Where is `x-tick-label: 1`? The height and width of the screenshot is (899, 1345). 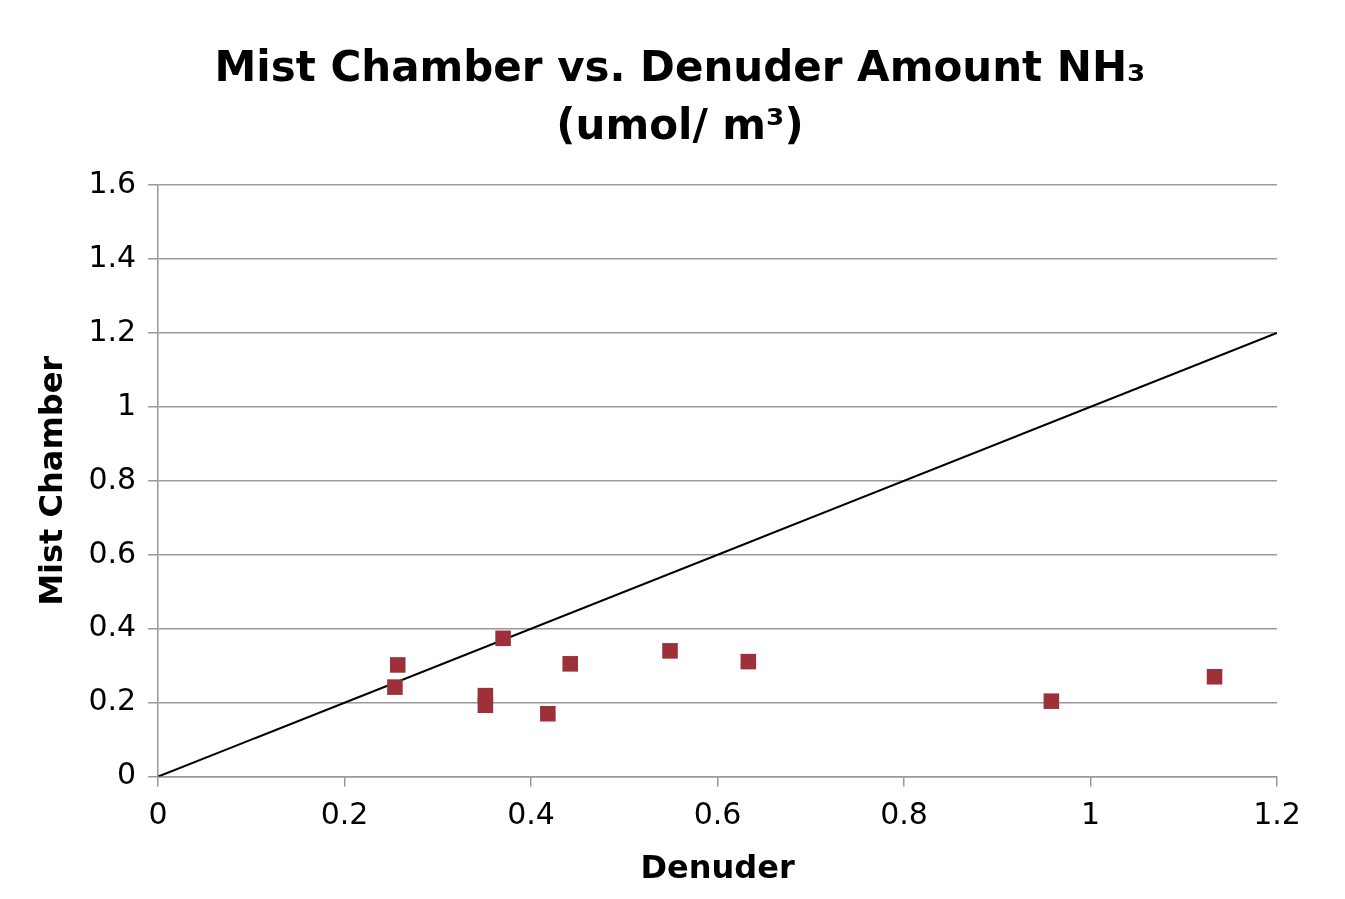 x-tick-label: 1 is located at coordinates (1090, 814).